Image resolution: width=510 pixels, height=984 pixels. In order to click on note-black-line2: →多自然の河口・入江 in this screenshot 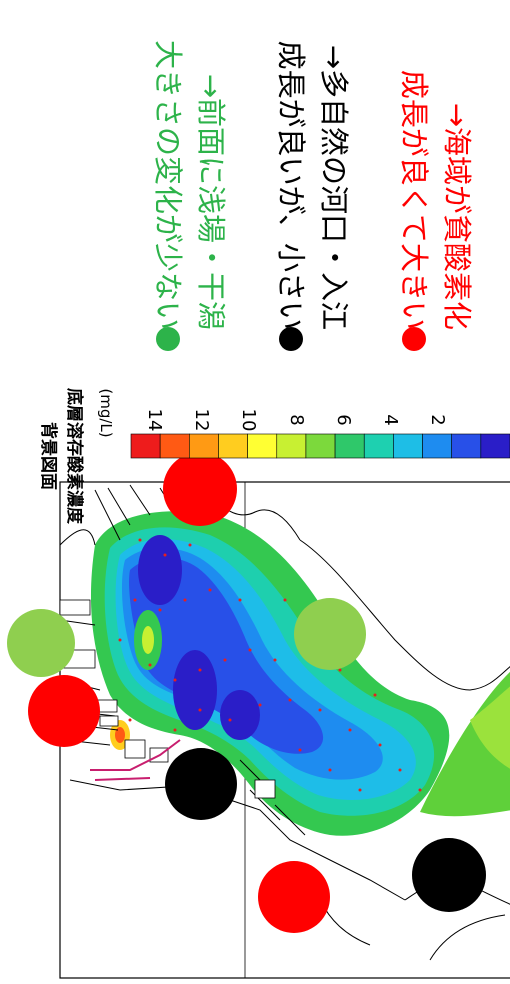, I will do `click(334, 187)`.